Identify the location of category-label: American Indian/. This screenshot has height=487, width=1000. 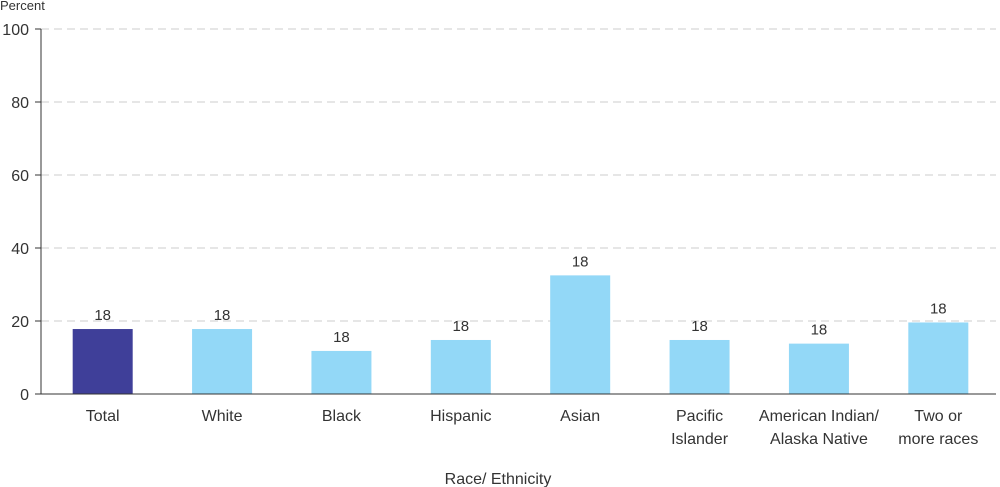
(819, 416).